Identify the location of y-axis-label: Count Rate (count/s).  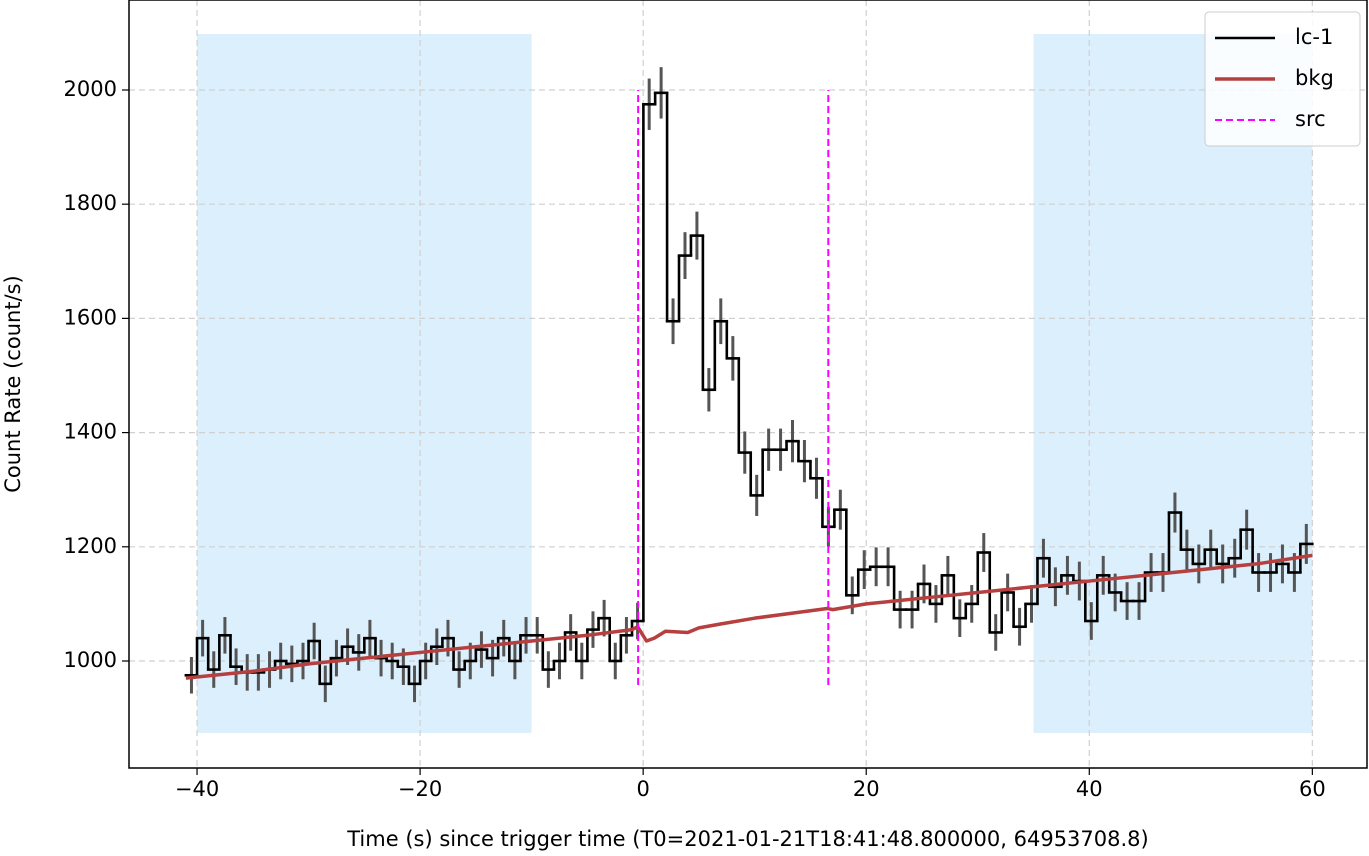
(13, 384).